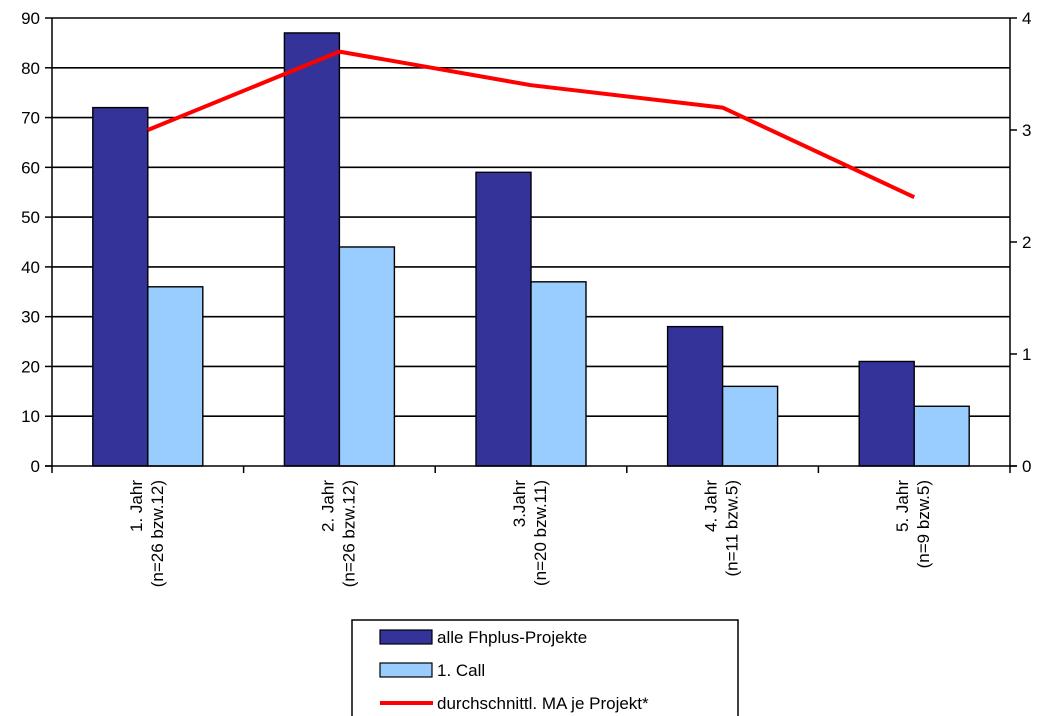  What do you see at coordinates (30, 68) in the screenshot?
I see `y-left-tick-label: 80` at bounding box center [30, 68].